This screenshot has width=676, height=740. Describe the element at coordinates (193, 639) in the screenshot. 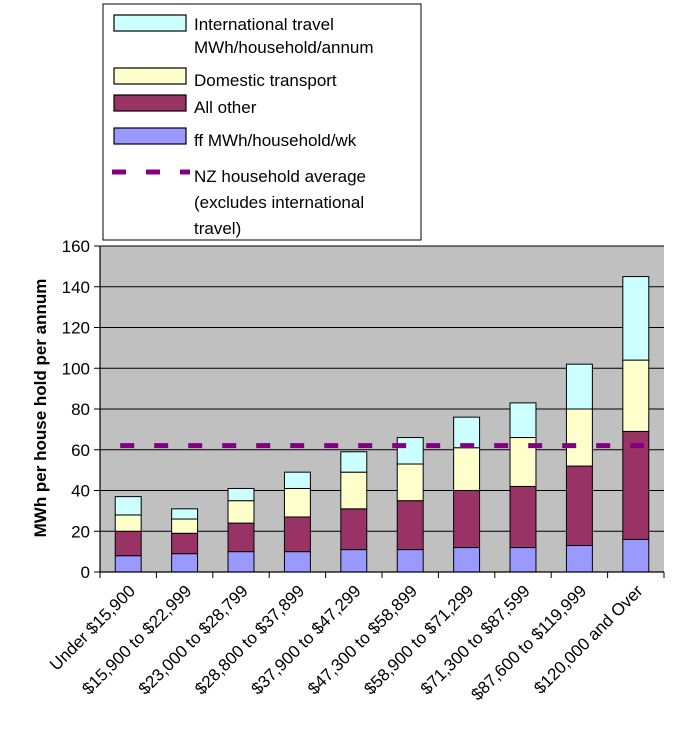

I see `x-tick-label: $23,000 to $28,799` at that location.